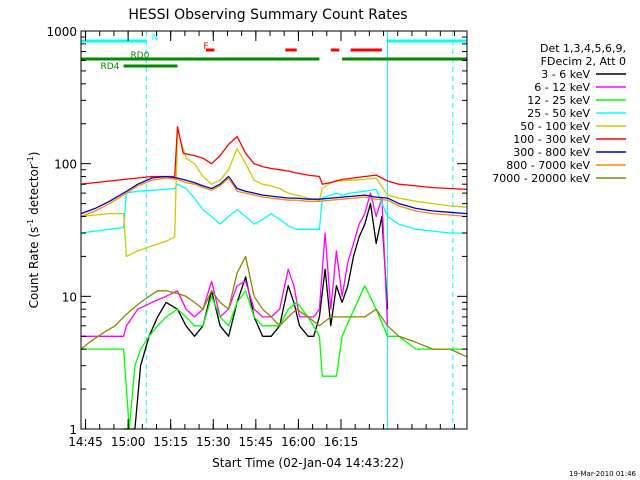  Describe the element at coordinates (308, 463) in the screenshot. I see `x-axis-label: Start Time (02-Jan-04 14:43:22)` at that location.